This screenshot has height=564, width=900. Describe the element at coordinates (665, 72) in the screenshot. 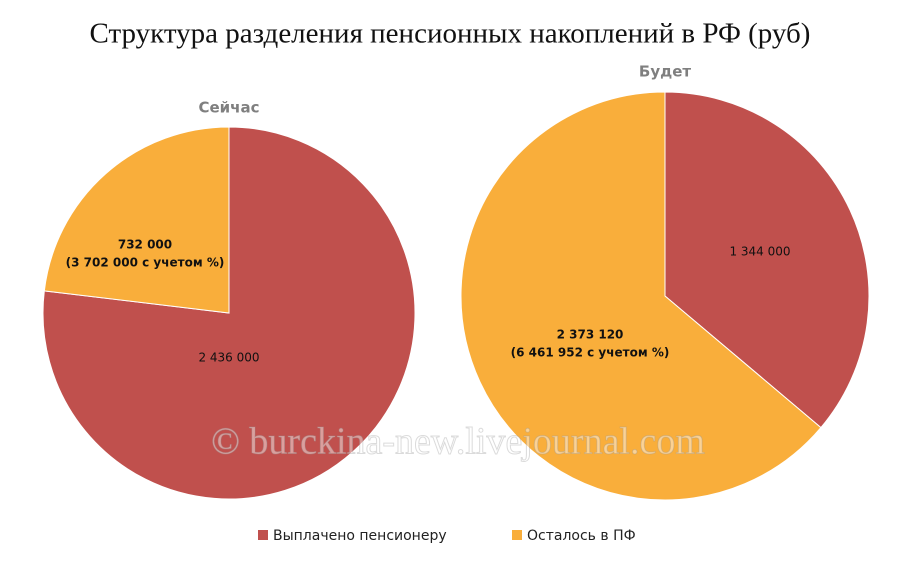

I see `pie-title: Будет` at that location.